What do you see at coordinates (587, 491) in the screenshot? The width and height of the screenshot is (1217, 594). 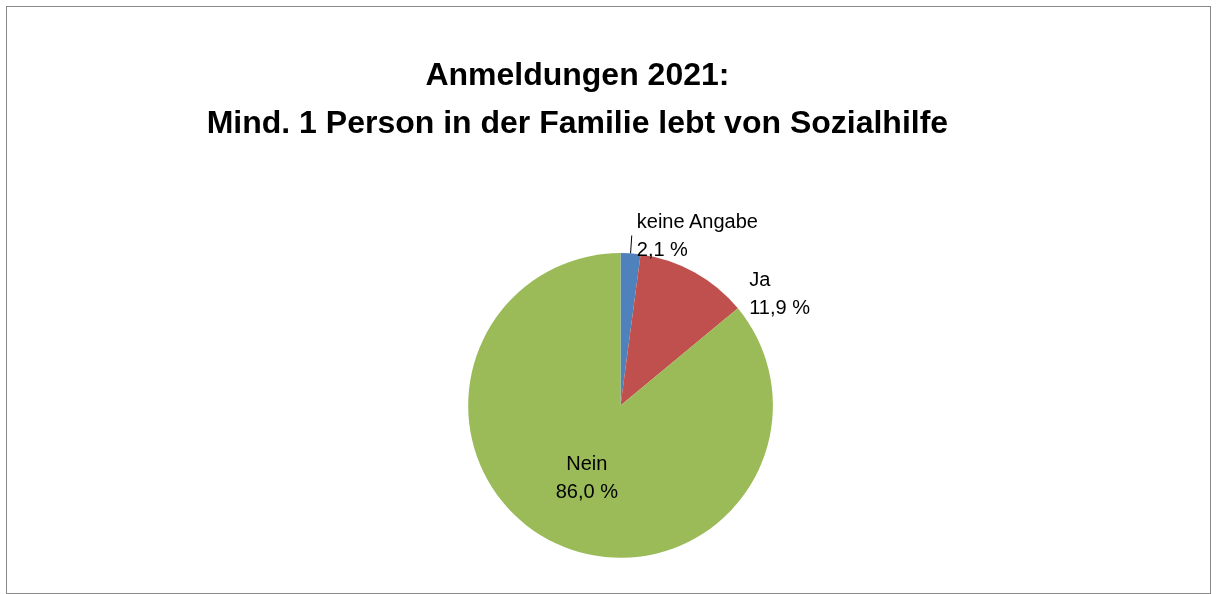 I see `data-label: 86,0 %` at bounding box center [587, 491].